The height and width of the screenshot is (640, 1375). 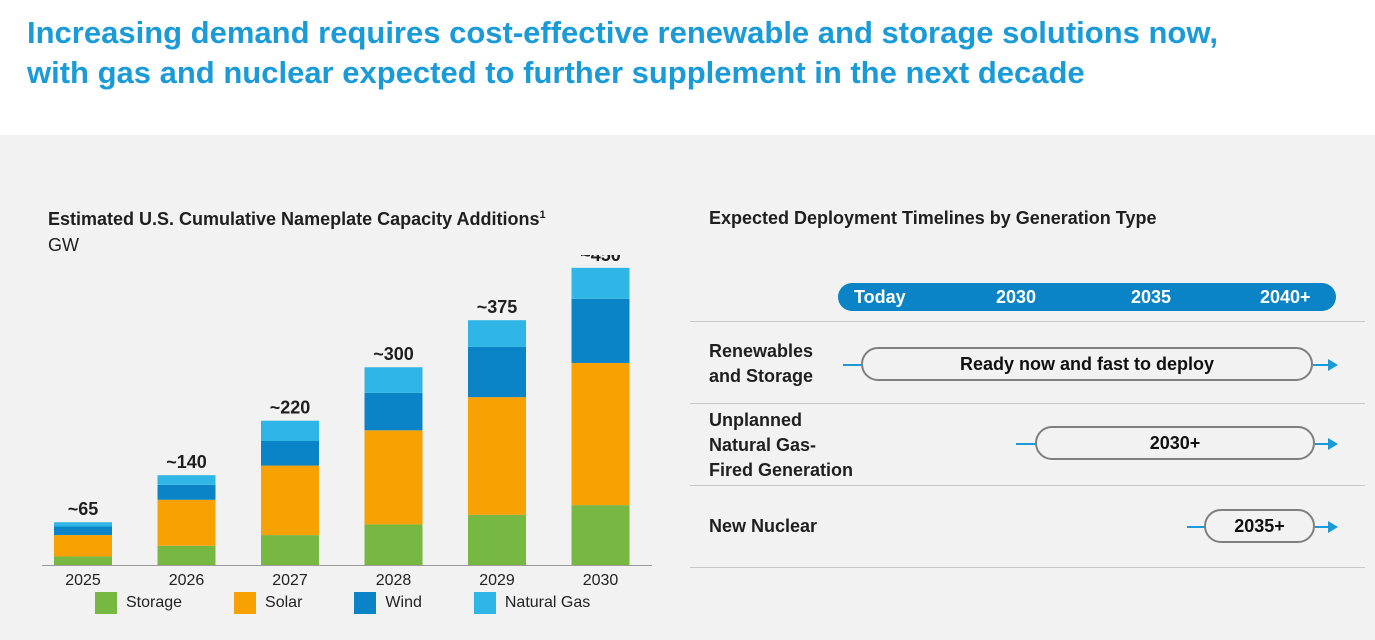 What do you see at coordinates (761, 376) in the screenshot?
I see `row-label-line: and Storage` at bounding box center [761, 376].